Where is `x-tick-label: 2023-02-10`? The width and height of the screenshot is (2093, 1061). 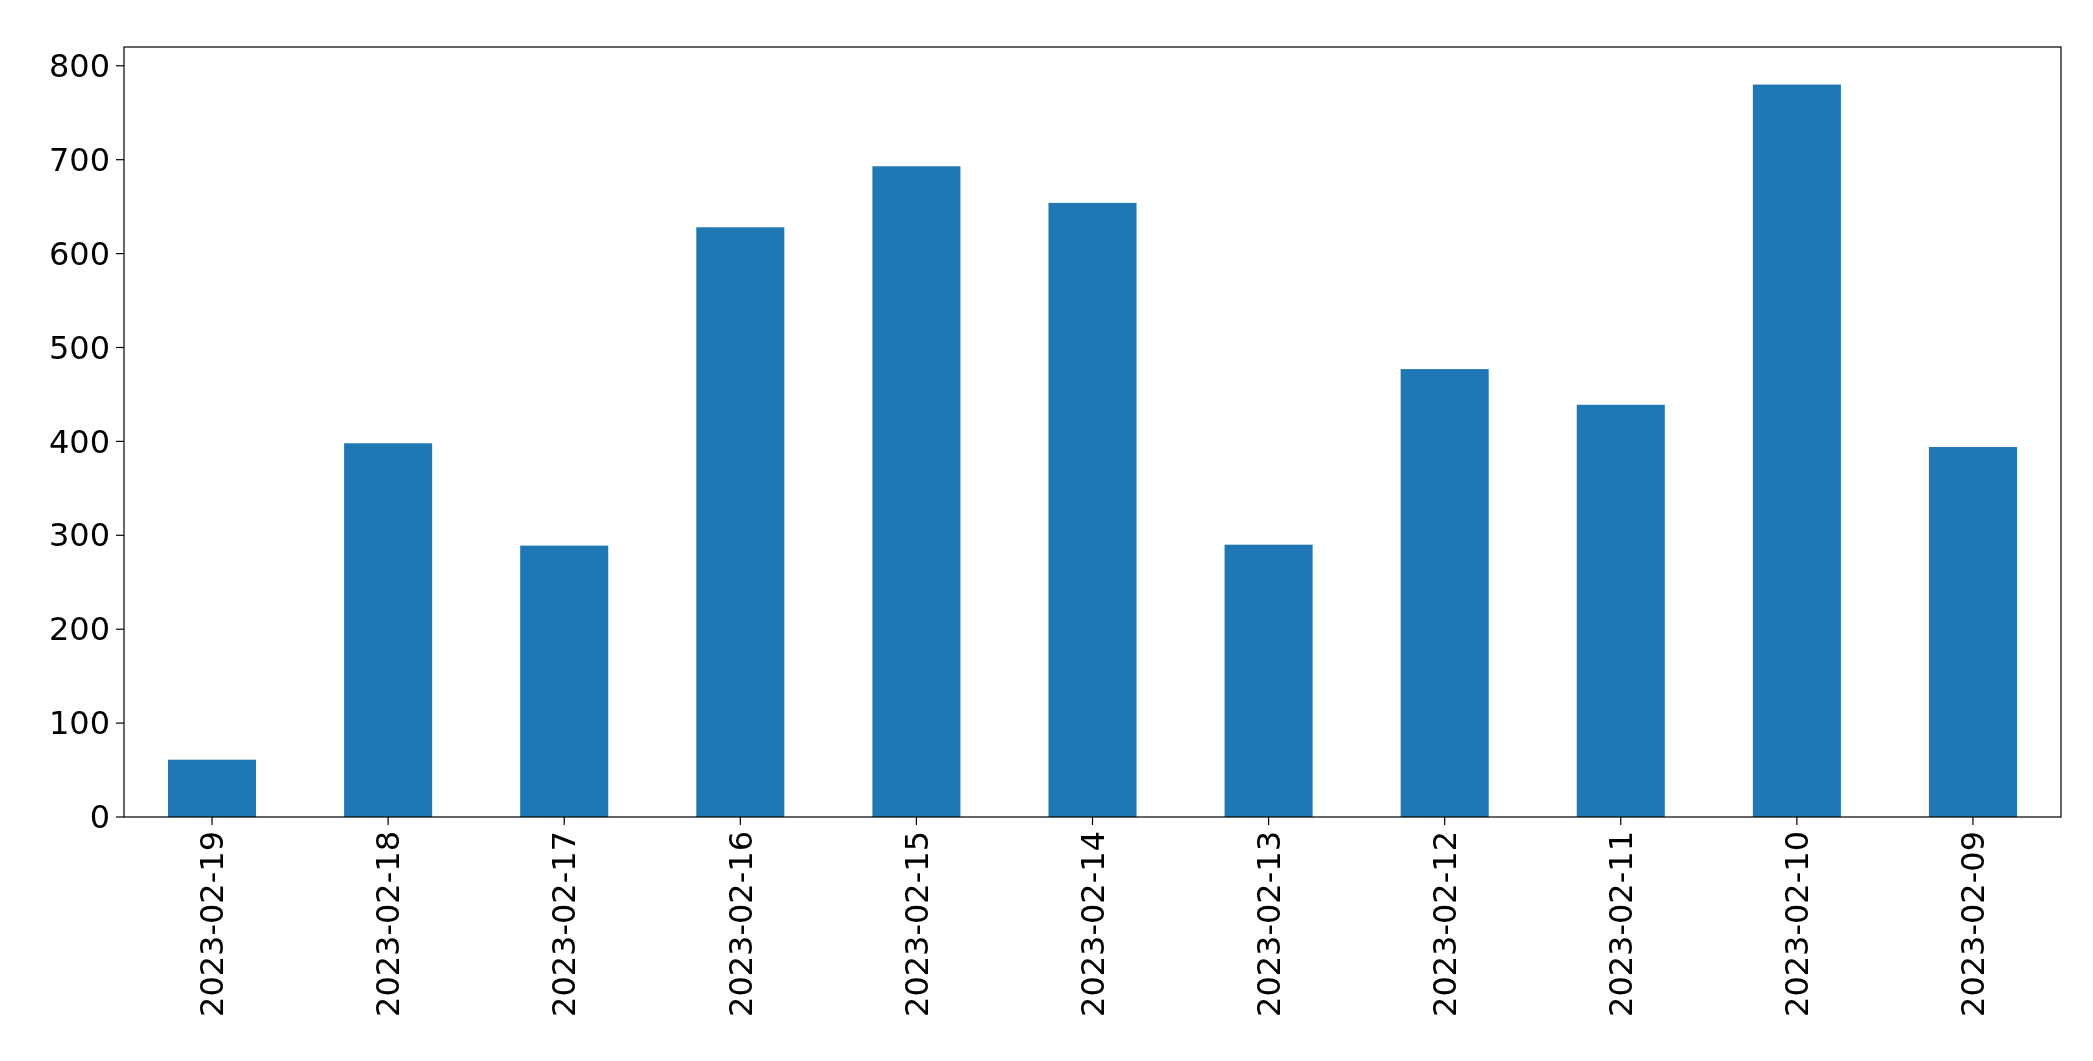 x-tick-label: 2023-02-10 is located at coordinates (1797, 924).